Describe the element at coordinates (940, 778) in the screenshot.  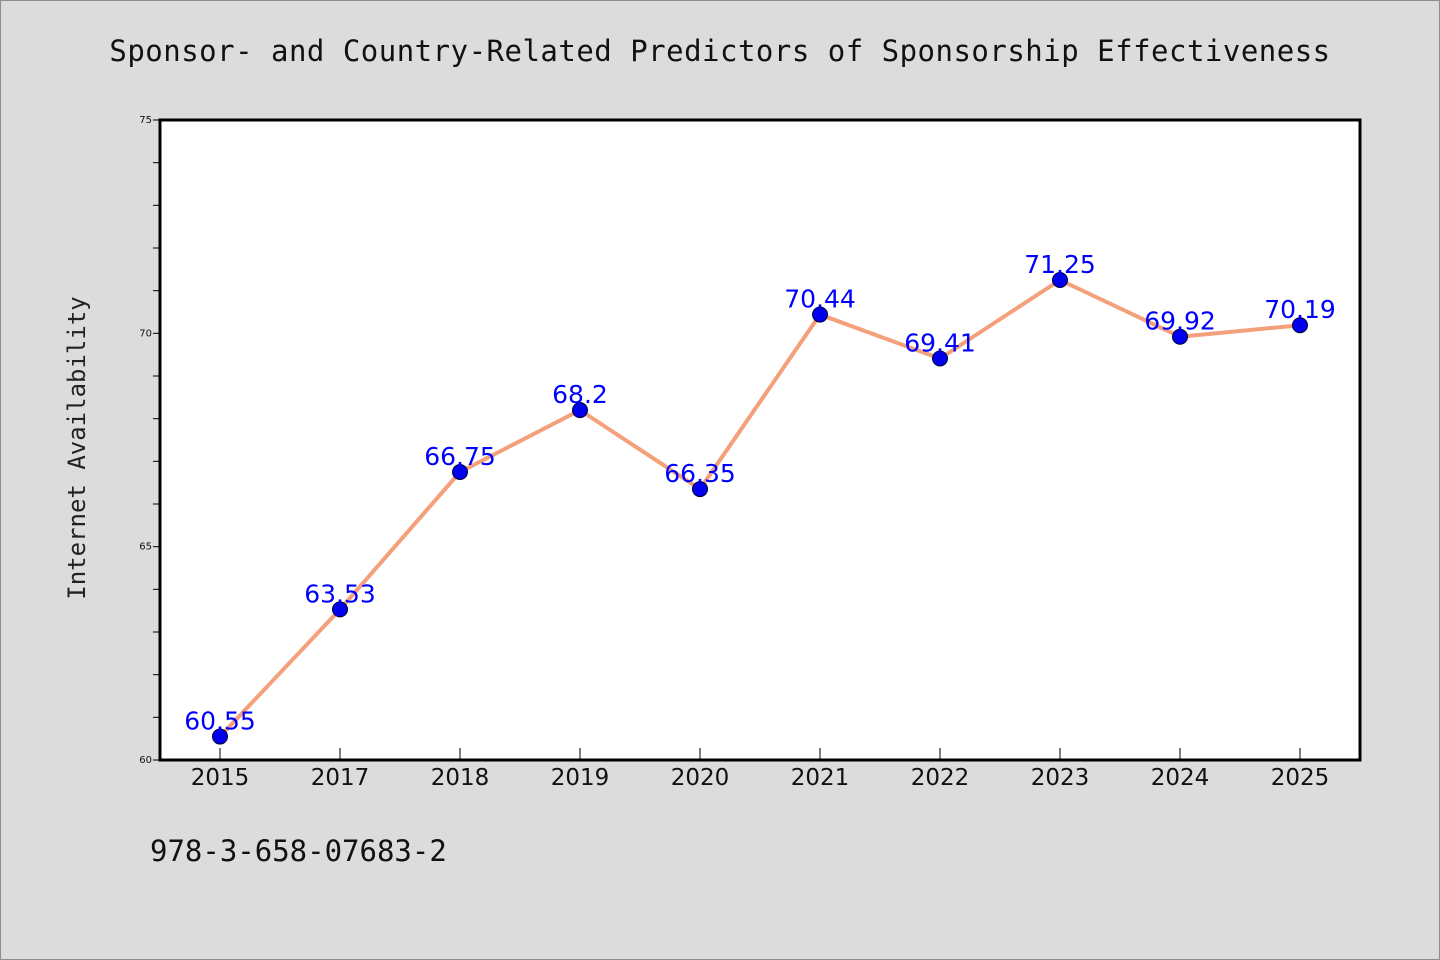
I see `x-tick-label: 2022` at that location.